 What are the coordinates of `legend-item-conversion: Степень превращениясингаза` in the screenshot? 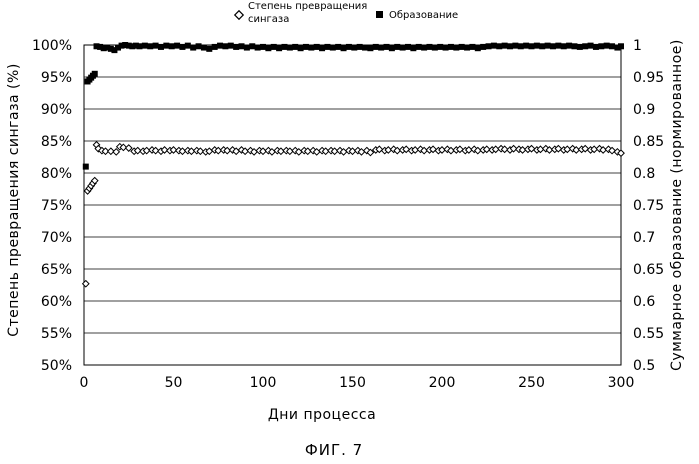 It's located at (301, 13).